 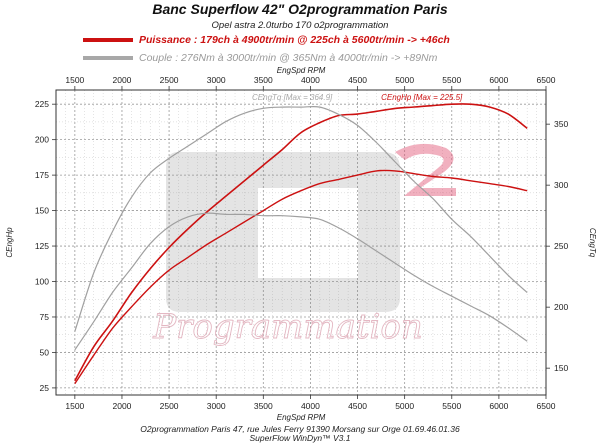 I want to click on x-tick-label: 3000, so click(x=216, y=406).